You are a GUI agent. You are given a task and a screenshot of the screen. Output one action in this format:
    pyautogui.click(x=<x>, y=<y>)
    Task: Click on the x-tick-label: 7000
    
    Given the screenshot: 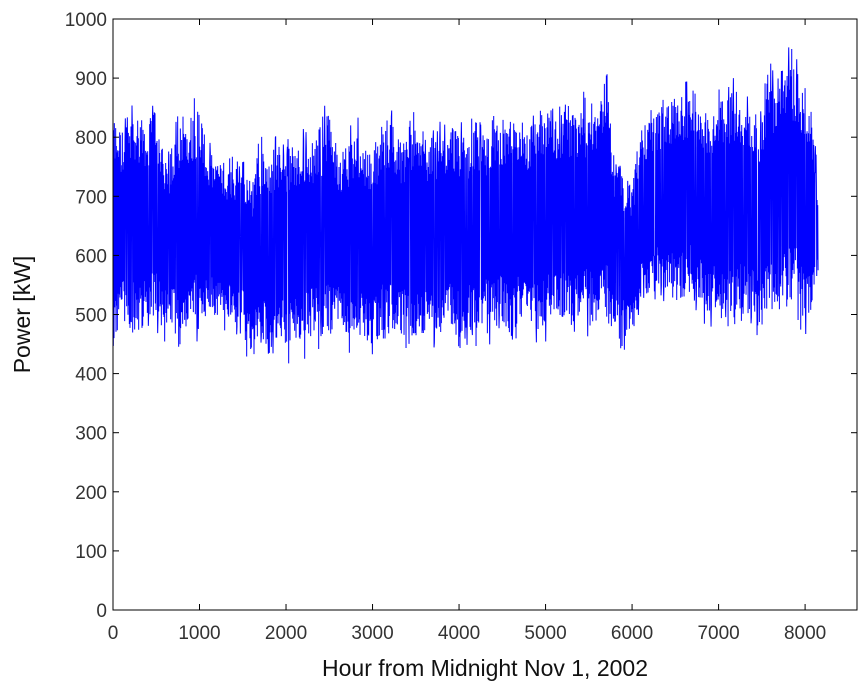 What is the action you would take?
    pyautogui.click(x=718, y=633)
    